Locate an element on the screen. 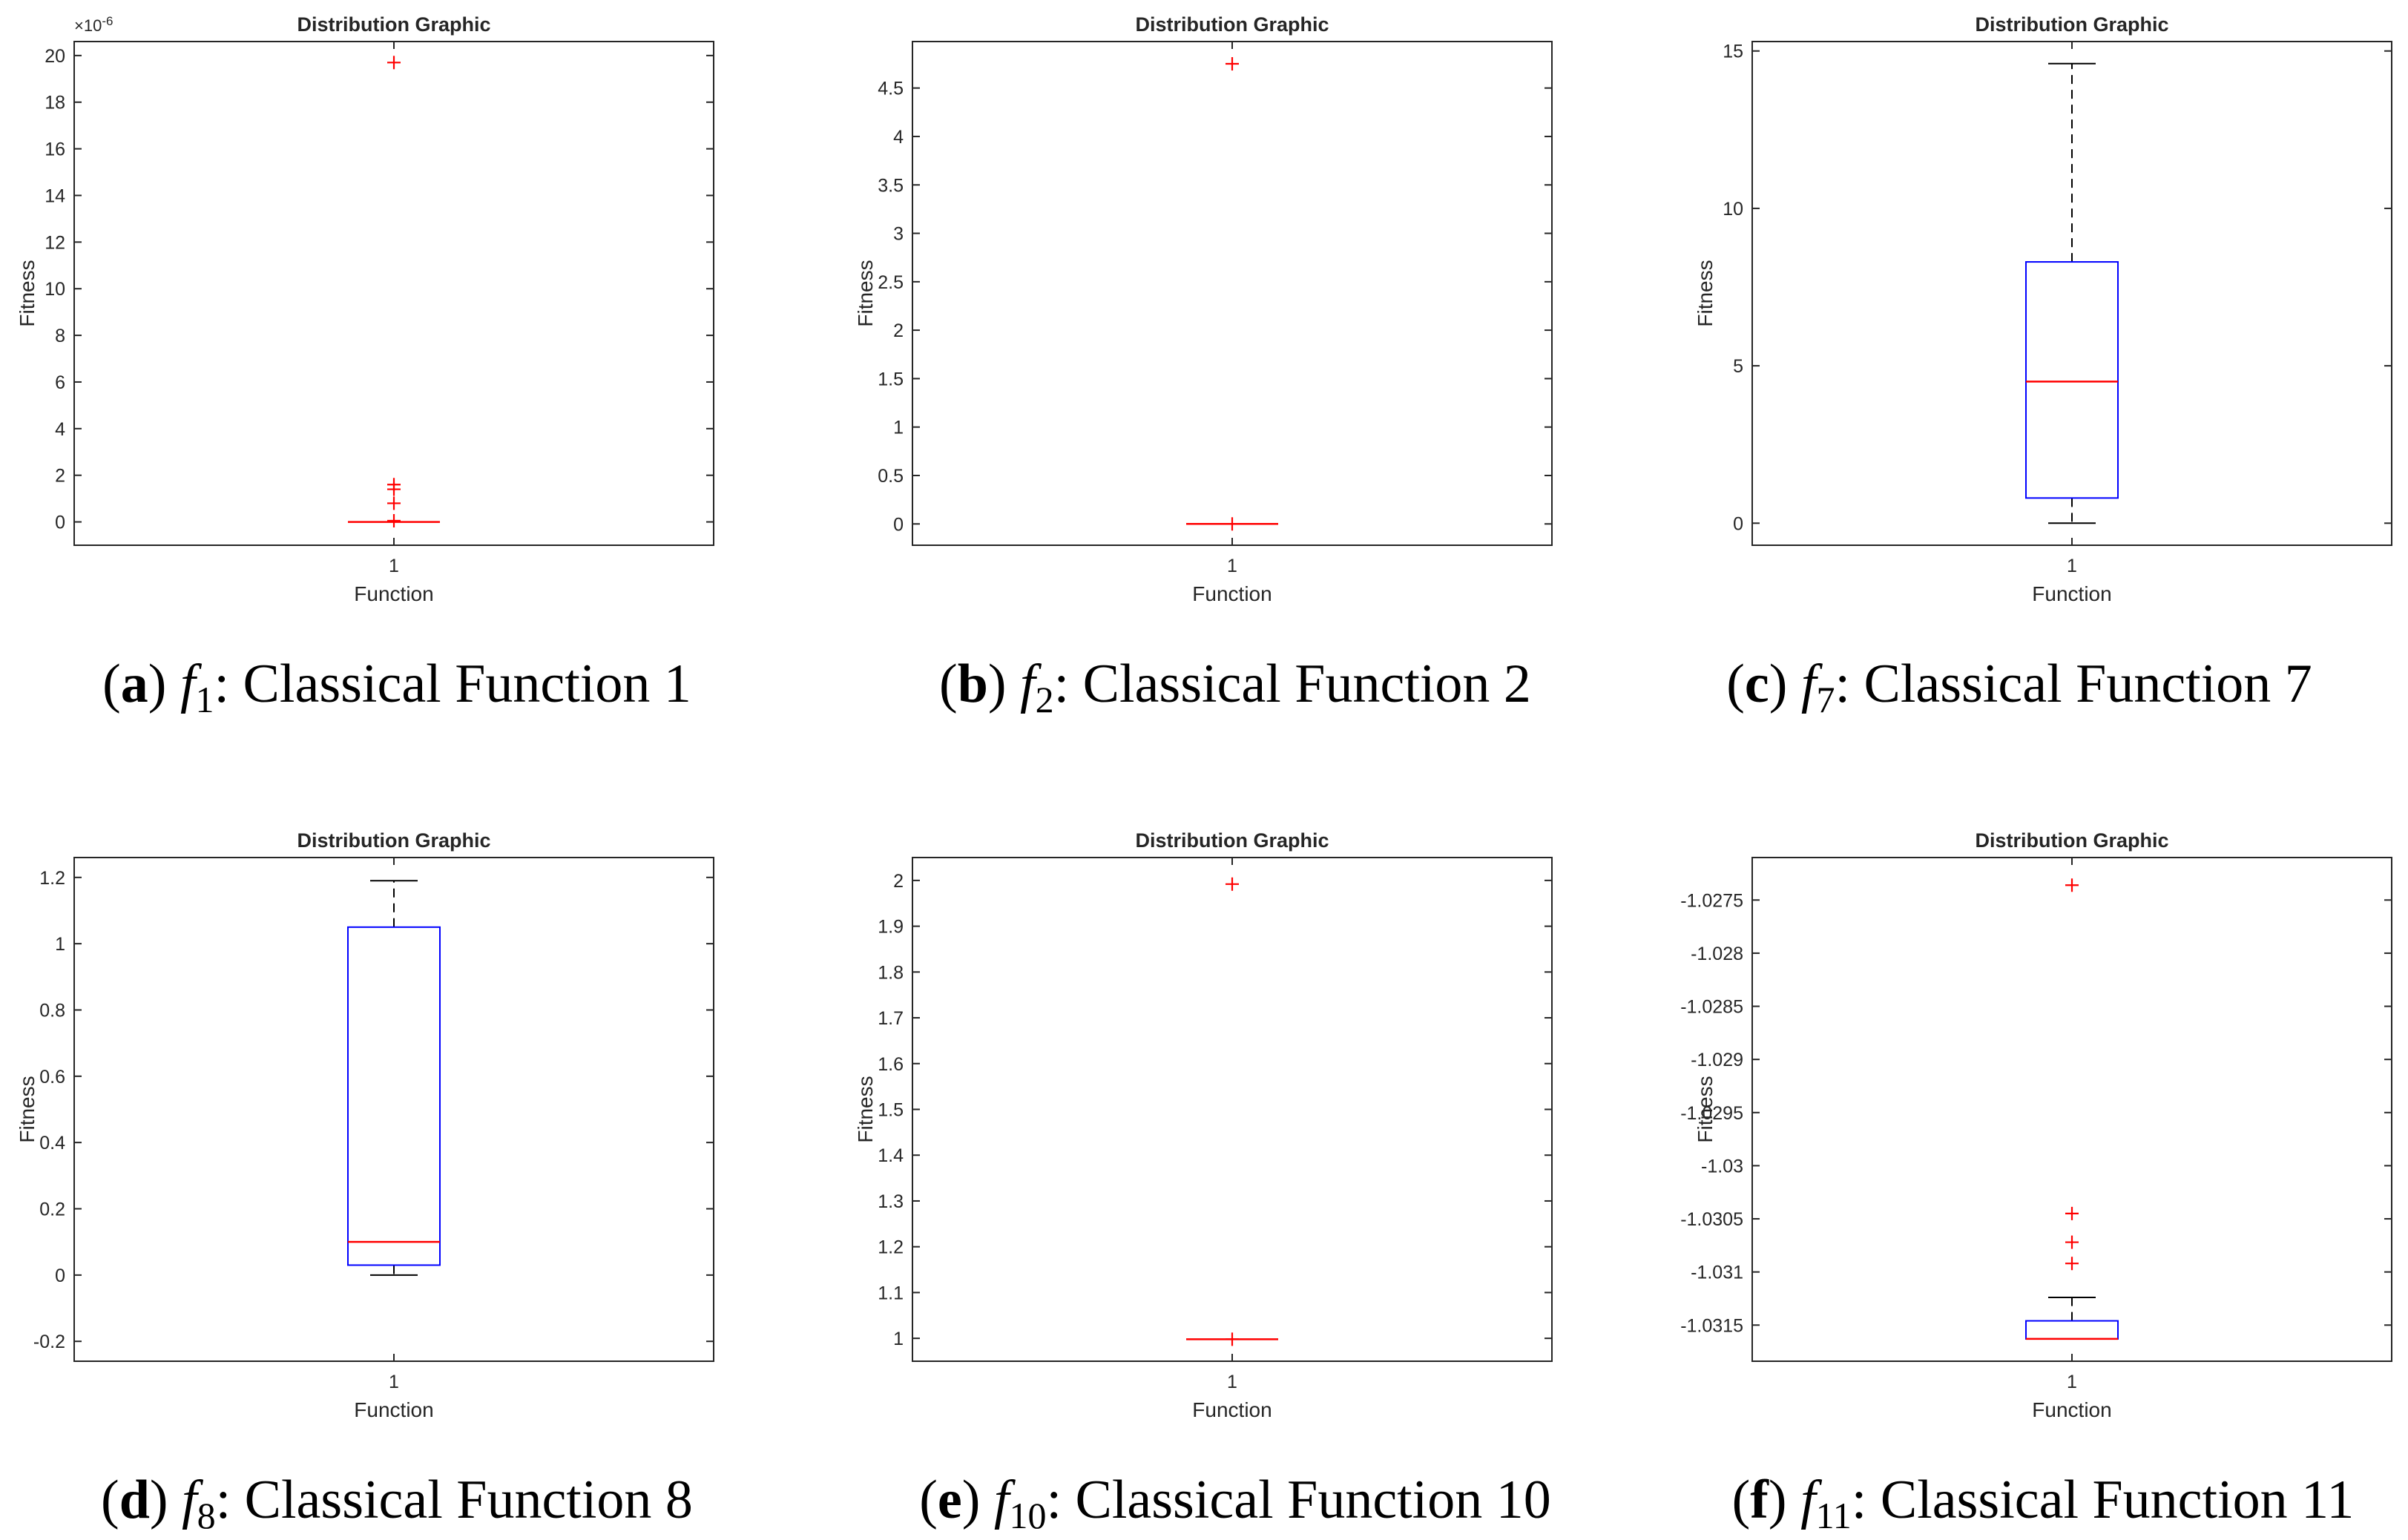 The height and width of the screenshot is (1540, 2408). caption-letter: e is located at coordinates (949, 1500).